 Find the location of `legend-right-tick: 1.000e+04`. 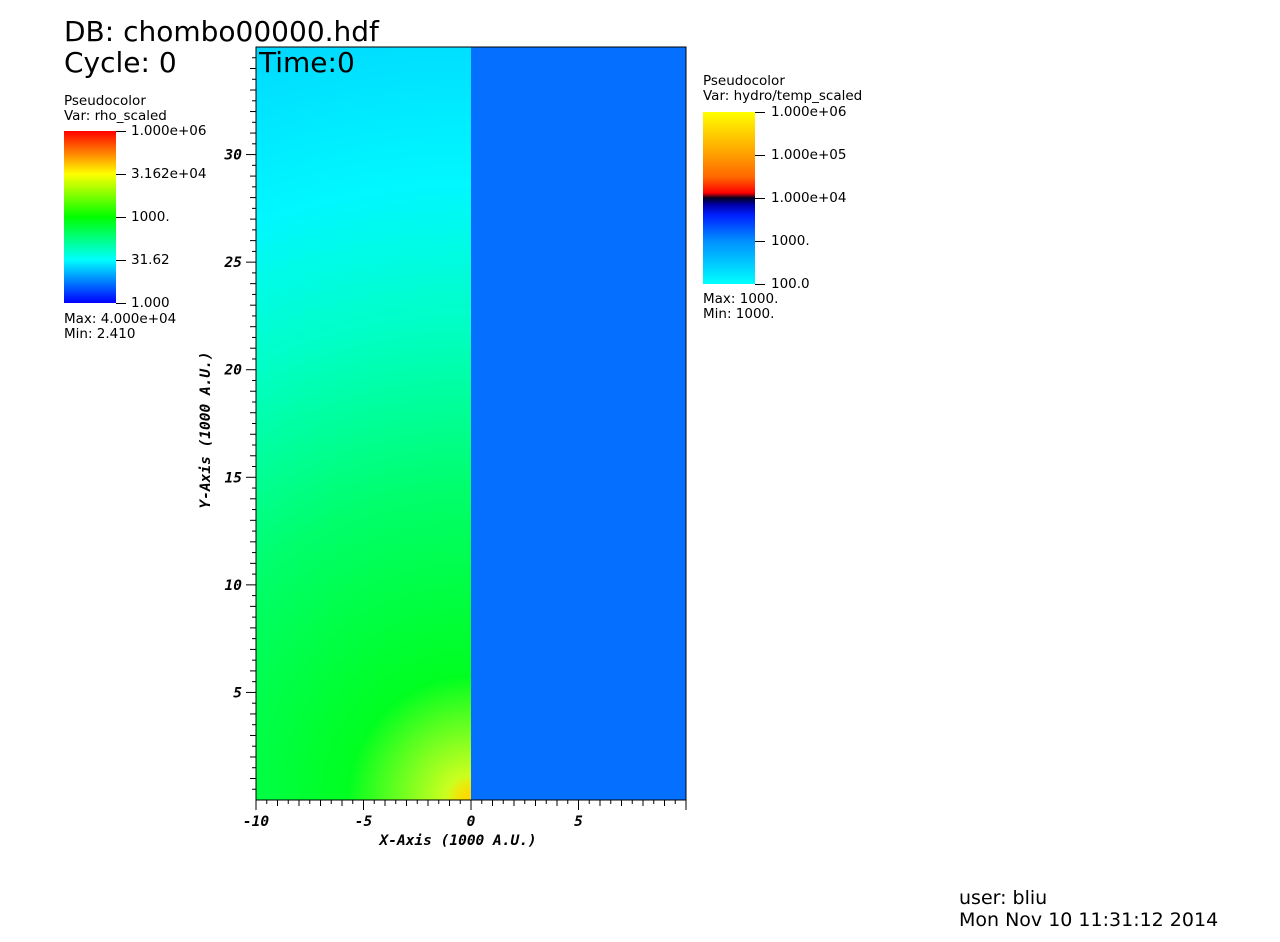

legend-right-tick: 1.000e+04 is located at coordinates (809, 198).